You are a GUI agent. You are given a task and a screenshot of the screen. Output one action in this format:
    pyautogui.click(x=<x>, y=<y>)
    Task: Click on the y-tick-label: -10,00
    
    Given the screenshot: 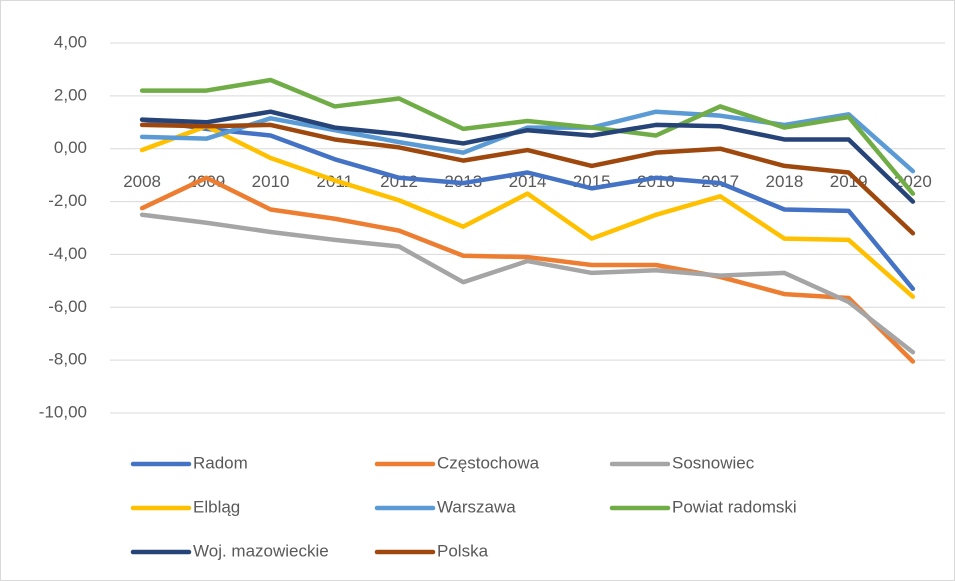 What is the action you would take?
    pyautogui.click(x=63, y=411)
    